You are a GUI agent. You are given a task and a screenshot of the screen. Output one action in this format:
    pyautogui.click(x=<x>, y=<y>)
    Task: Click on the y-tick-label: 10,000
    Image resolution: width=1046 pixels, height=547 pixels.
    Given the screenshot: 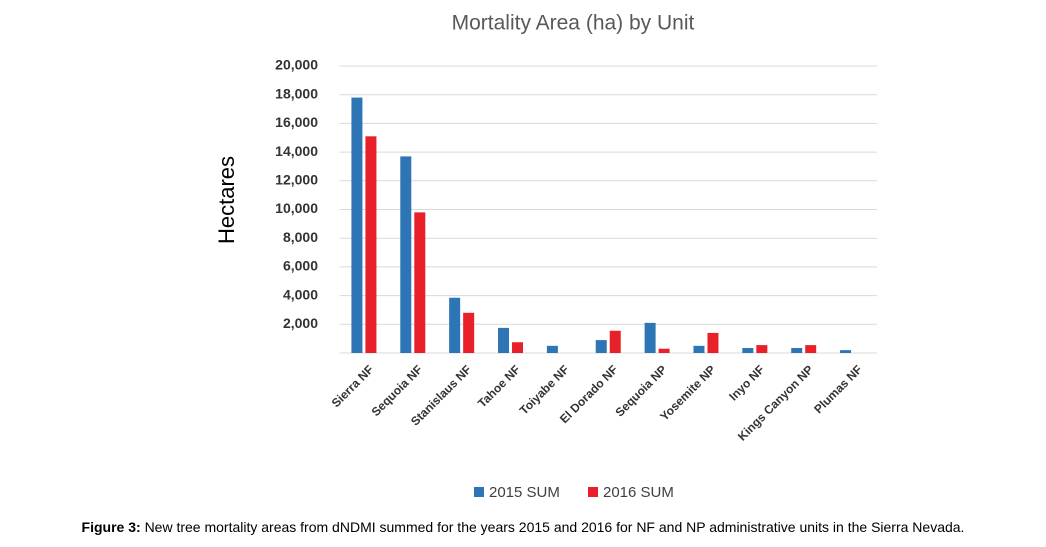 What is the action you would take?
    pyautogui.click(x=296, y=208)
    